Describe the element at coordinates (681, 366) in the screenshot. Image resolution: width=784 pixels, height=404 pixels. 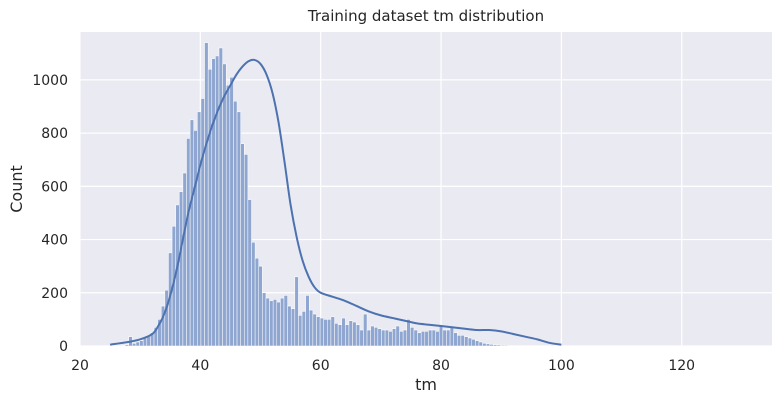
I see `x-tick-label: 120` at that location.